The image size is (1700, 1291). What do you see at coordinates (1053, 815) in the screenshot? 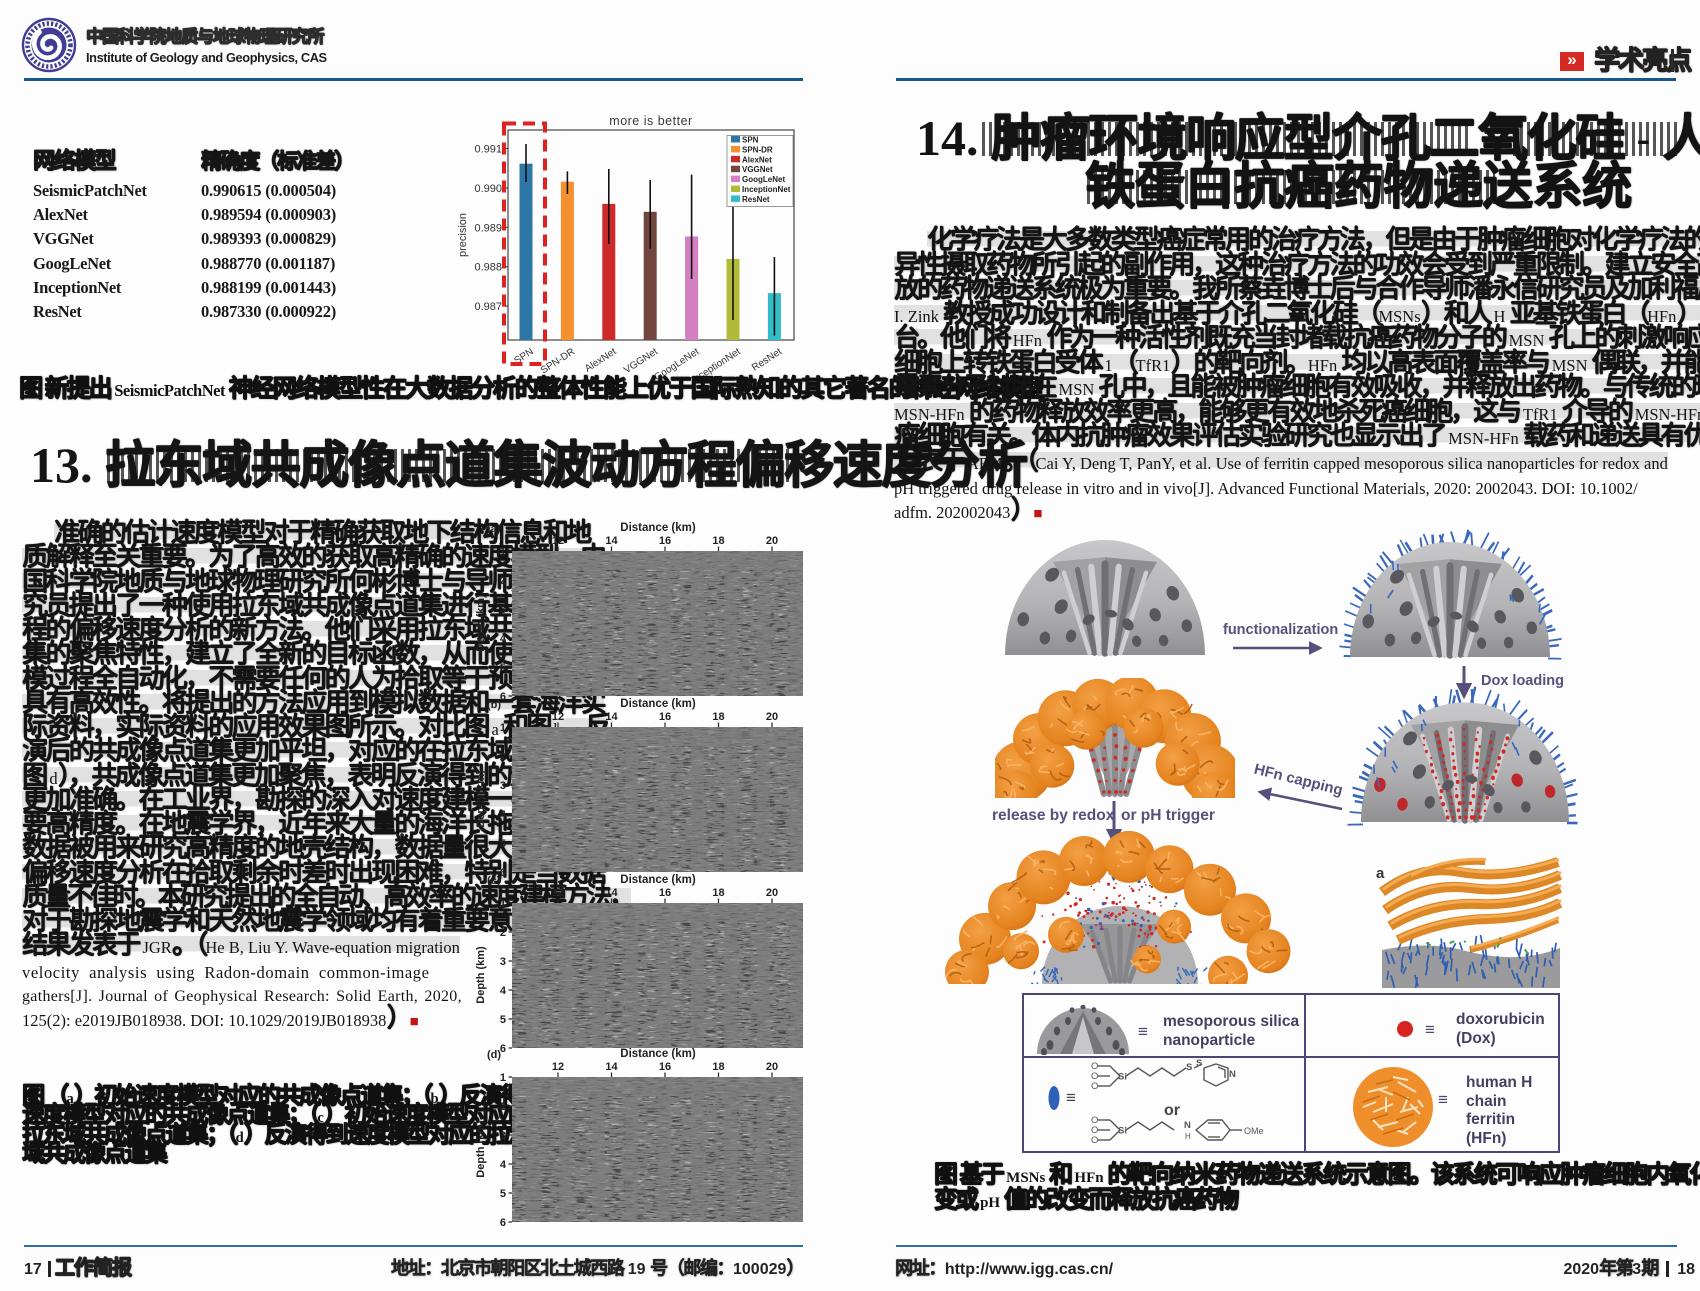
I see `svg-text: release by redox` at bounding box center [1053, 815].